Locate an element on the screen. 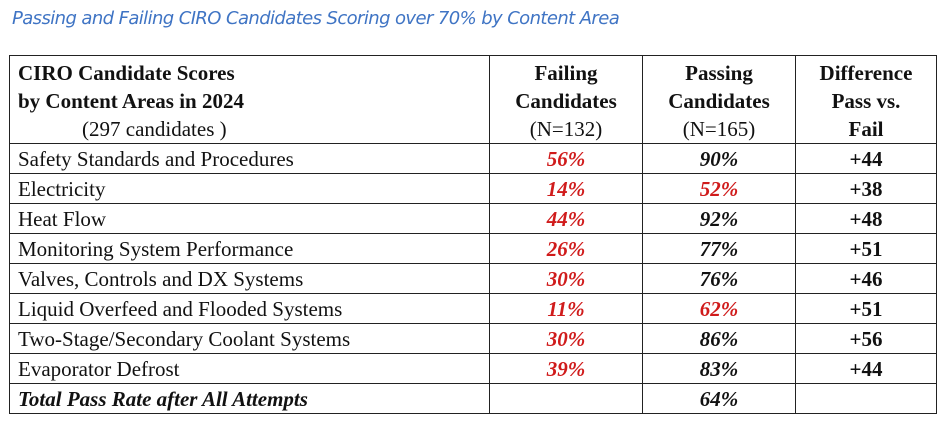 Image resolution: width=949 pixels, height=434 pixels. table-row: Electricity 14% 52% +38 is located at coordinates (473, 188).